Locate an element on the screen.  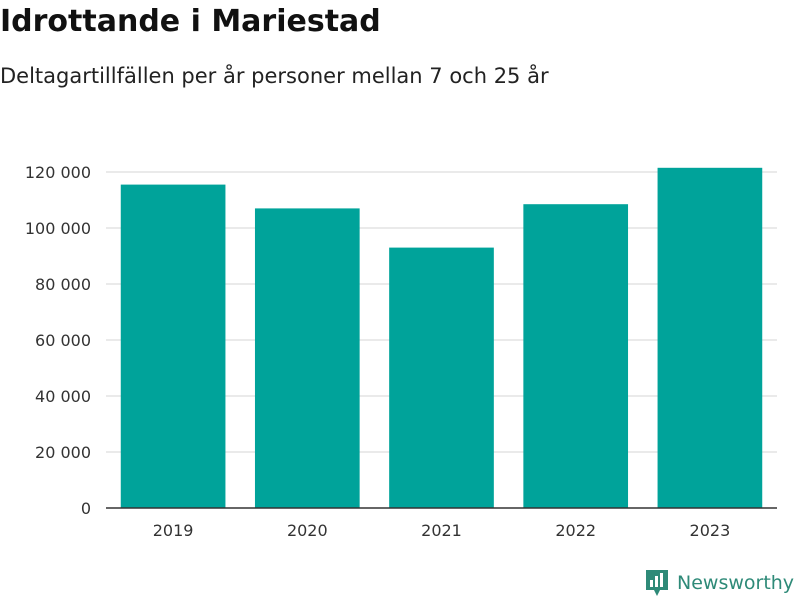
x-tick-label: 2021 is located at coordinates (441, 530).